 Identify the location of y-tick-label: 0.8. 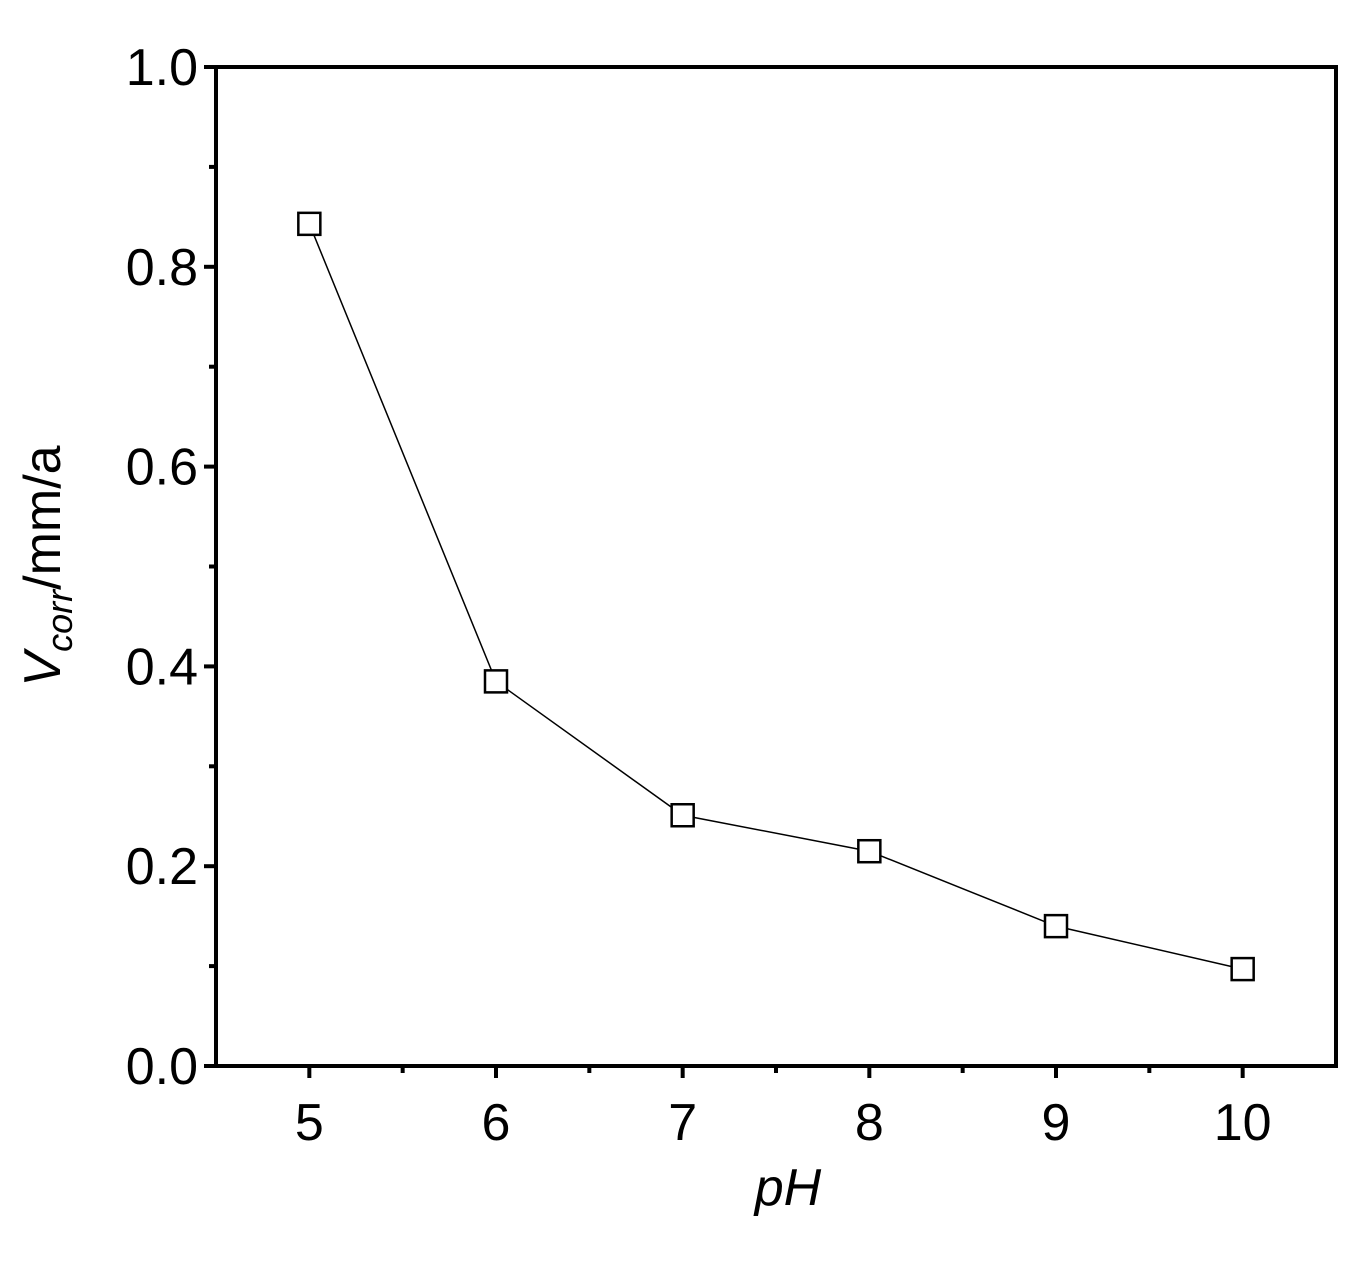
(162, 268).